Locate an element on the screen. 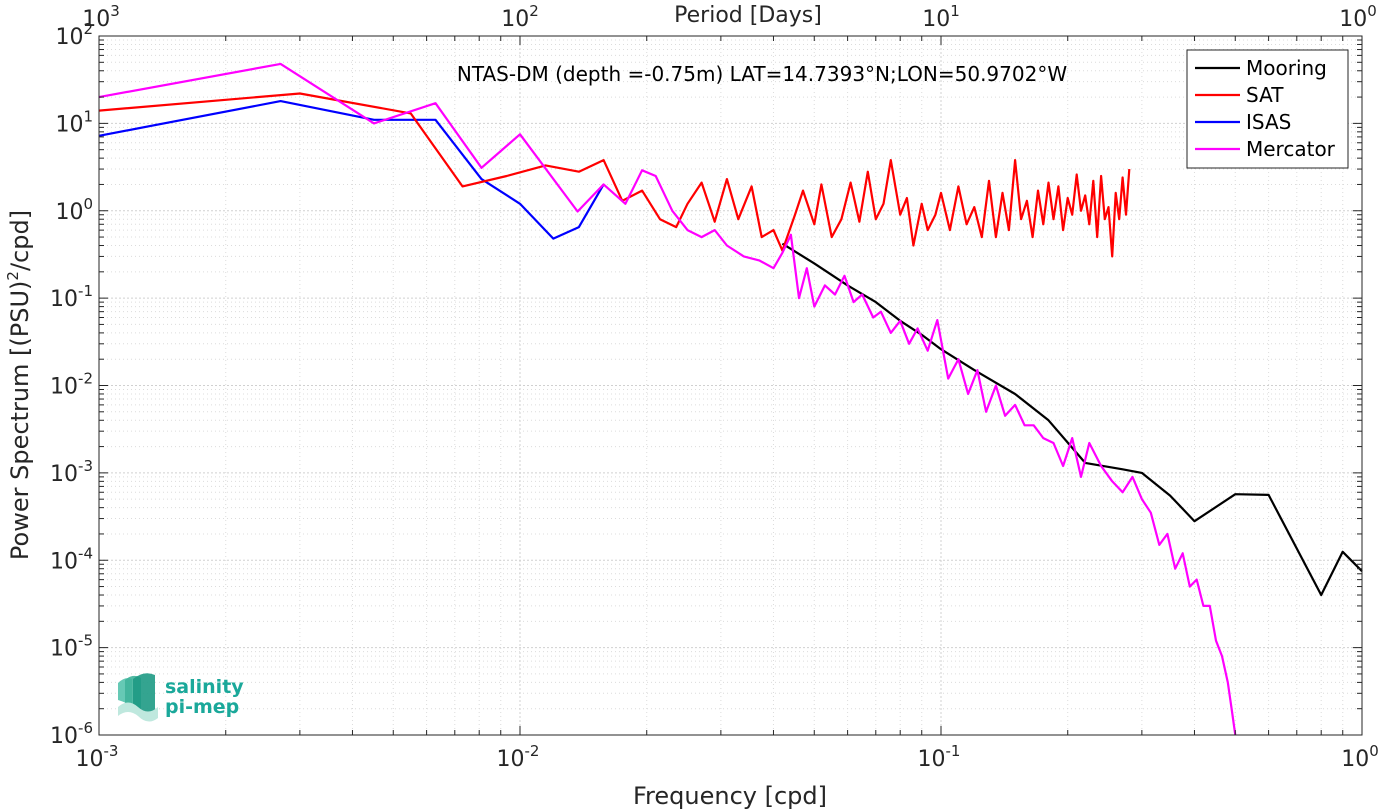 This screenshot has height=809, width=1383. x-tick-label: 10⁻² is located at coordinates (518, 757).